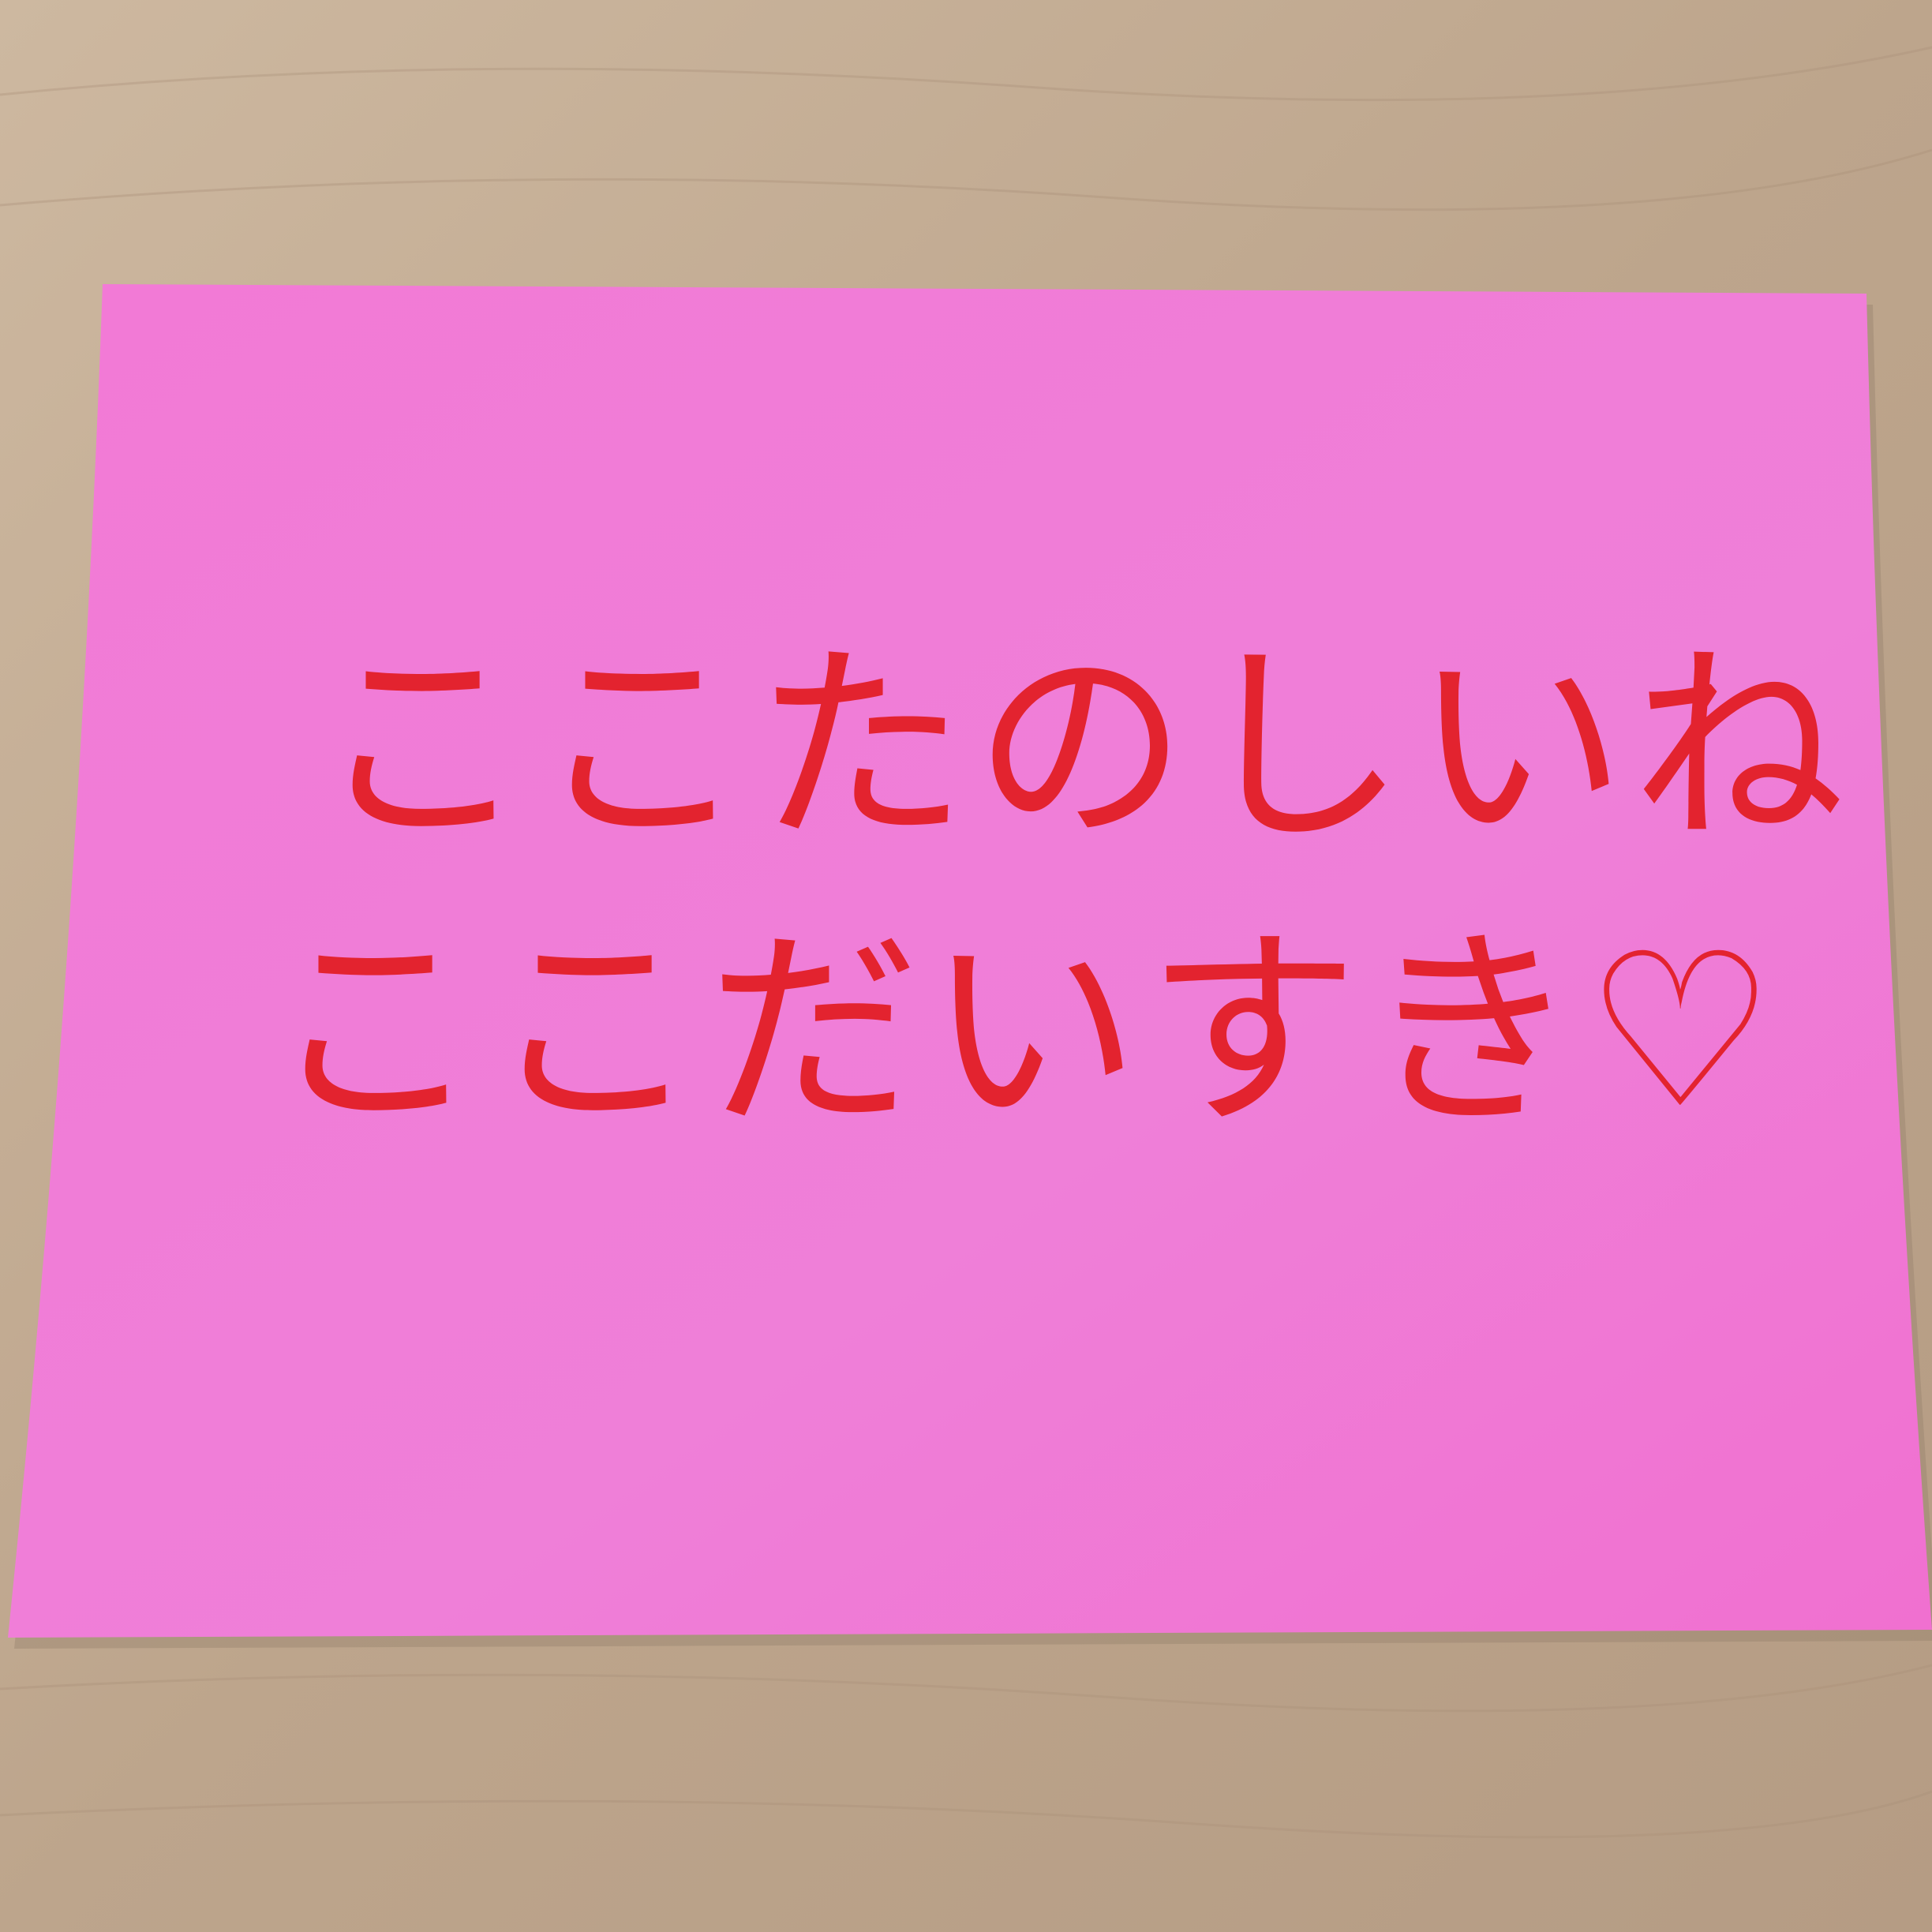 This screenshot has width=1932, height=1932. Describe the element at coordinates (1025, 1031) in the screenshot. I see `note-line: ここだいすき♡` at that location.